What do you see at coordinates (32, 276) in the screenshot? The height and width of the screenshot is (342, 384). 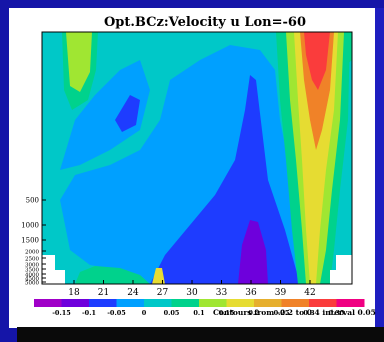 I see `y-tick-label: 4000` at bounding box center [32, 276].